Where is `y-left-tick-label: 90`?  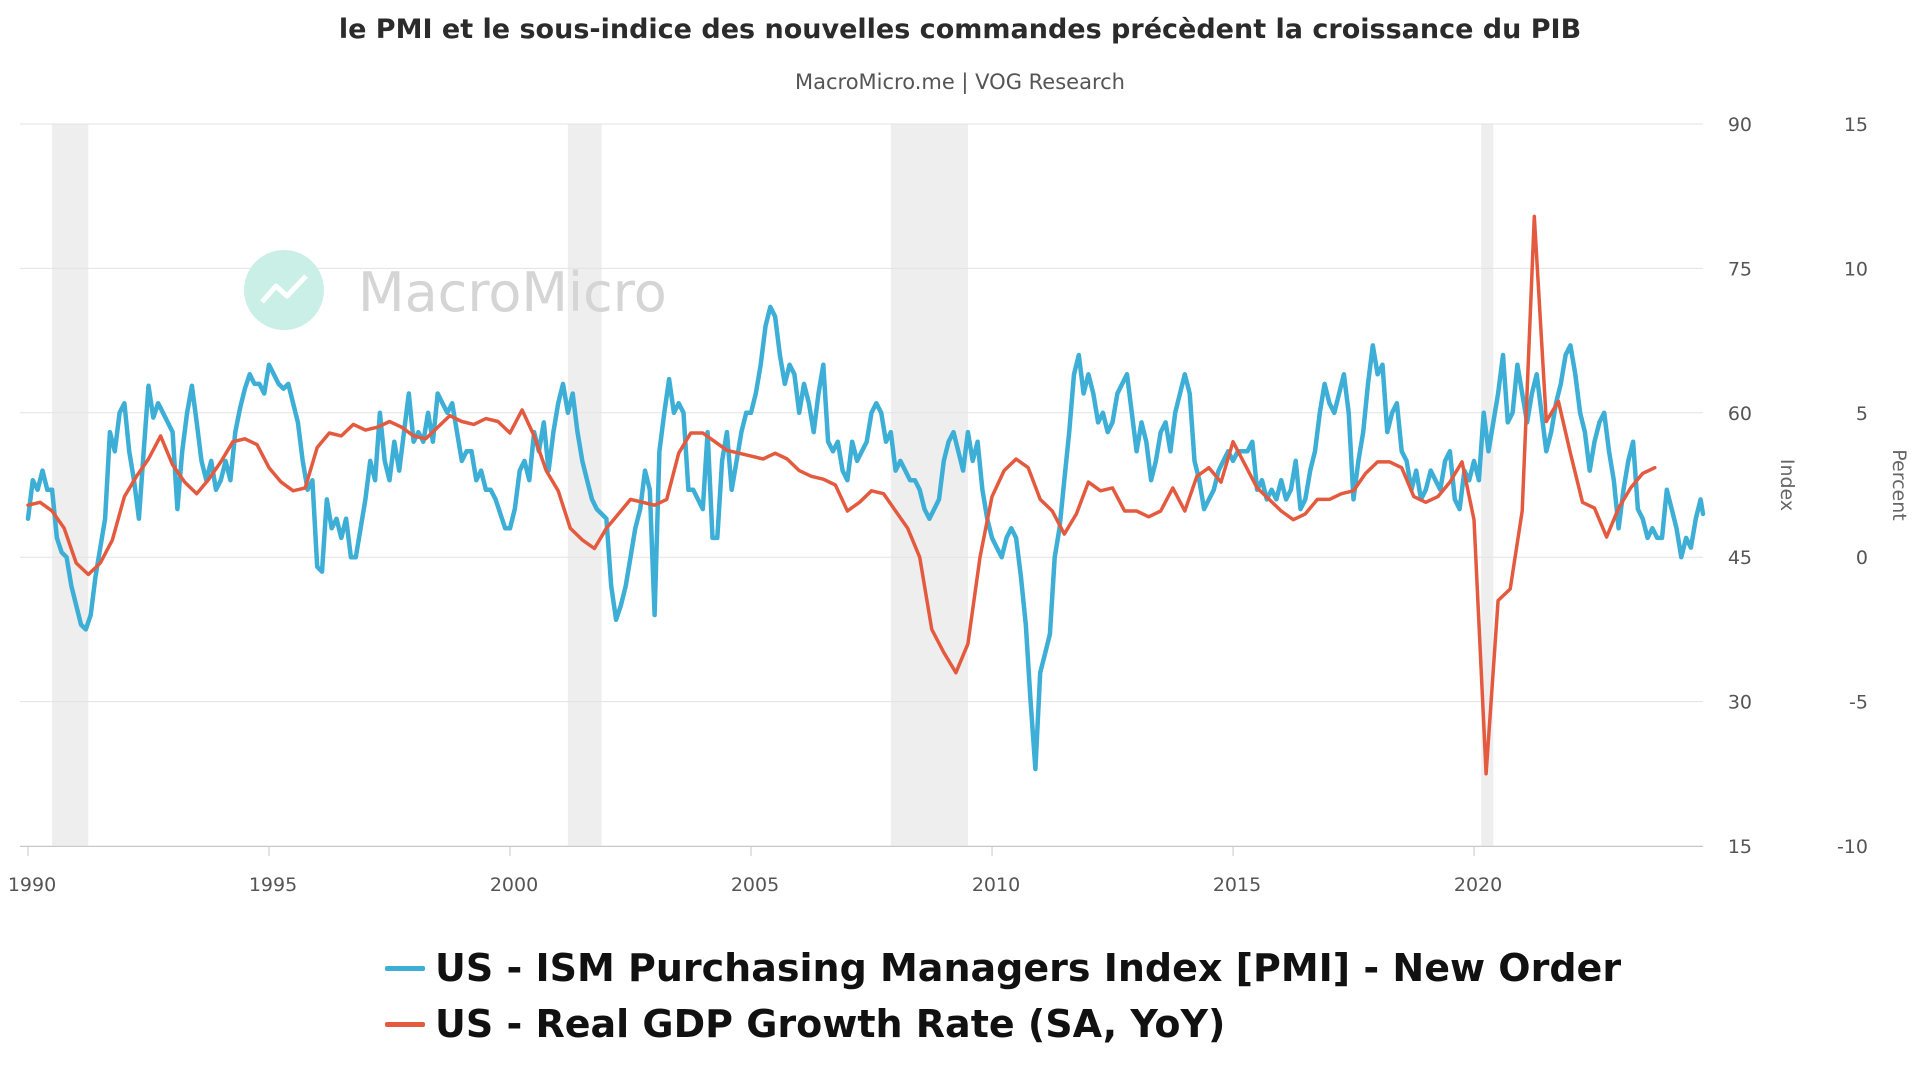 y-left-tick-label: 90 is located at coordinates (1740, 125).